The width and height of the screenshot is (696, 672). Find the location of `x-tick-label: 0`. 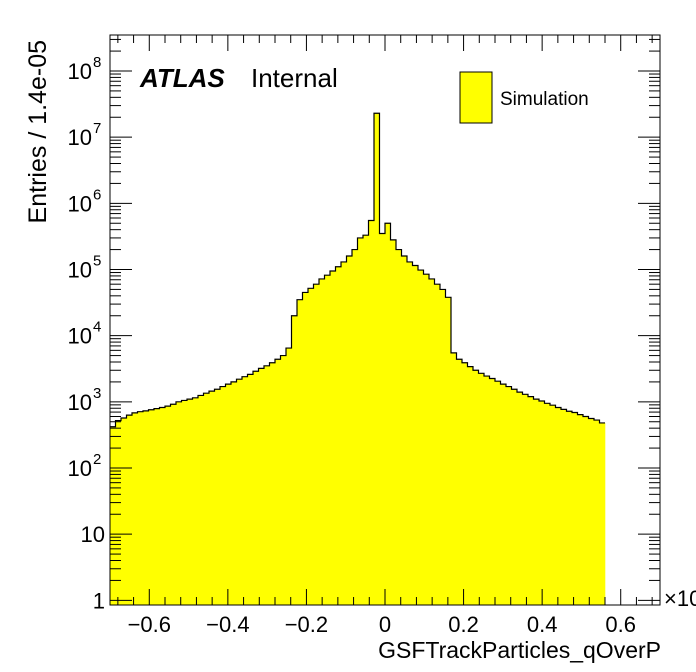

x-tick-label: 0 is located at coordinates (385, 624).